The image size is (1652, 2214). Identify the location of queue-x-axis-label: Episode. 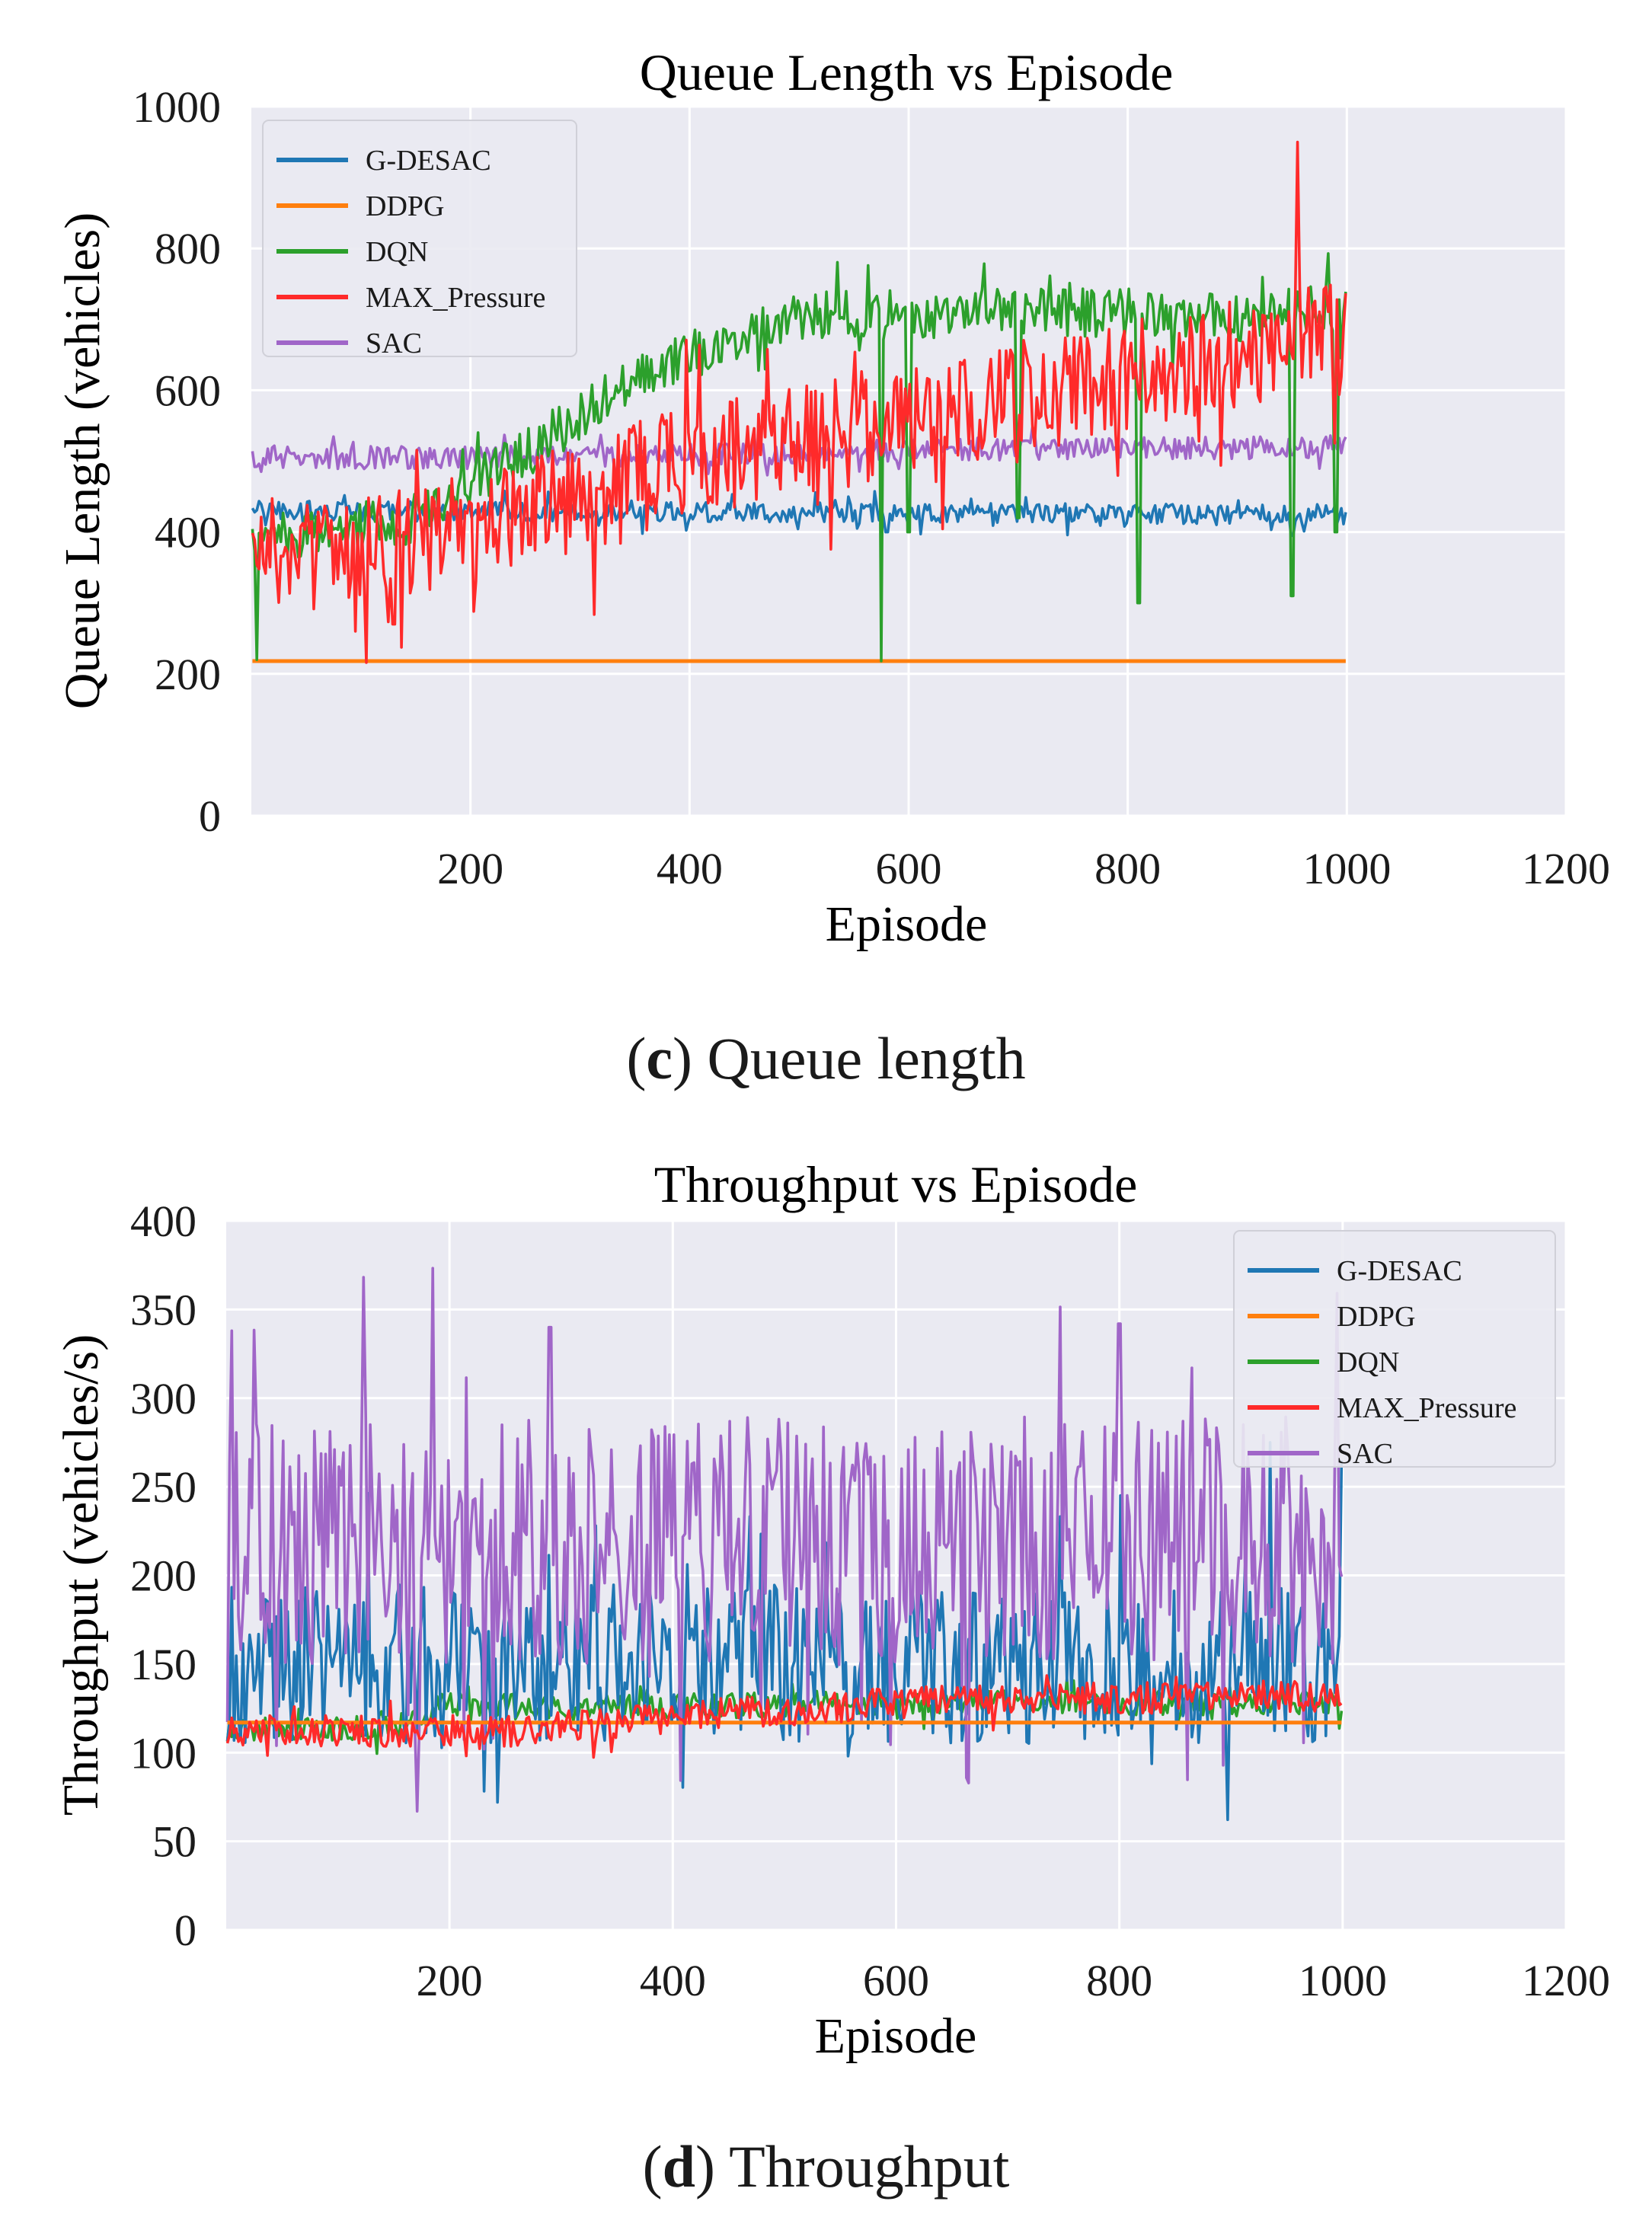
(907, 924).